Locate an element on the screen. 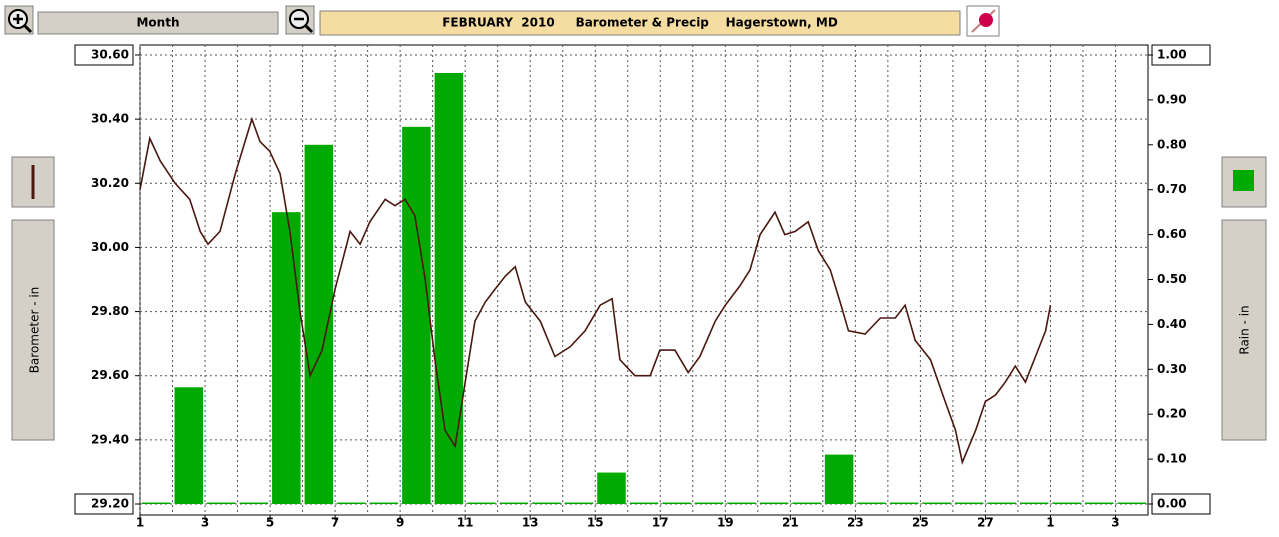 This screenshot has width=1279, height=537. y-tick-label: 29.20 is located at coordinates (110, 504).